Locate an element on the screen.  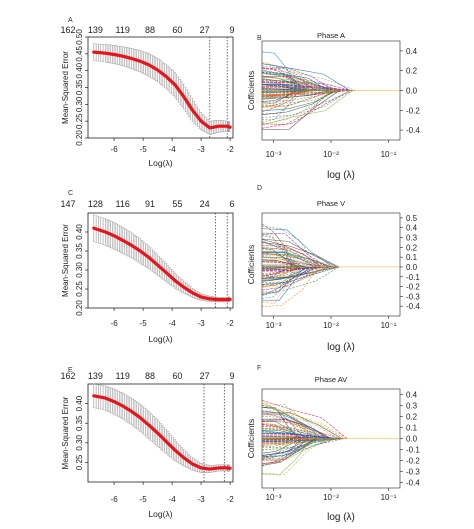
y-tick-label: -0.2 is located at coordinates (413, 110).